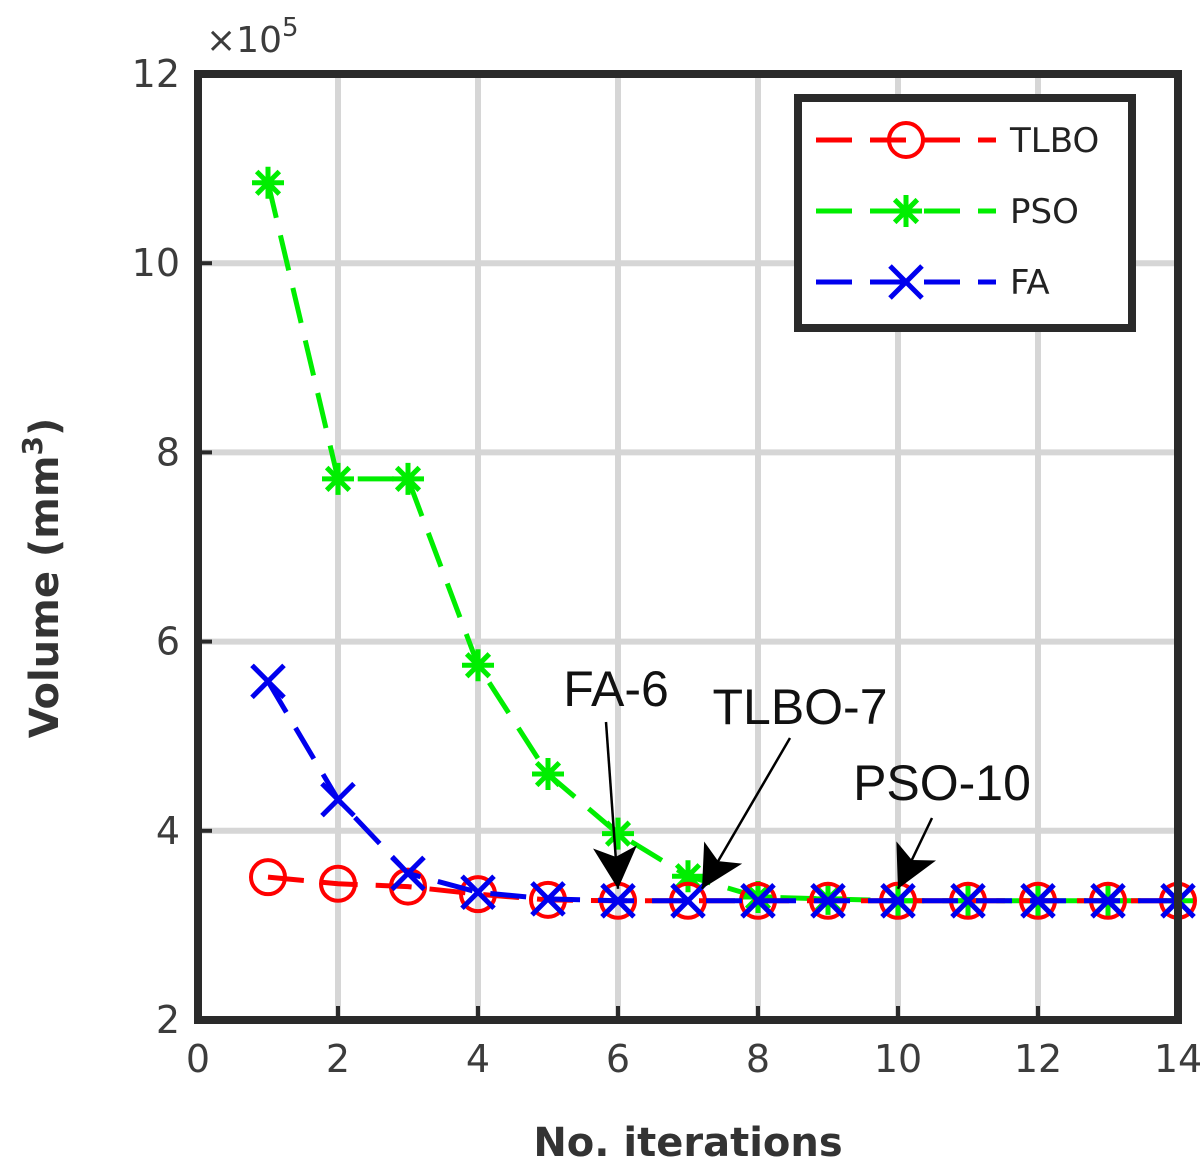  Describe the element at coordinates (198, 1059) in the screenshot. I see `x-tick-label: 0` at that location.